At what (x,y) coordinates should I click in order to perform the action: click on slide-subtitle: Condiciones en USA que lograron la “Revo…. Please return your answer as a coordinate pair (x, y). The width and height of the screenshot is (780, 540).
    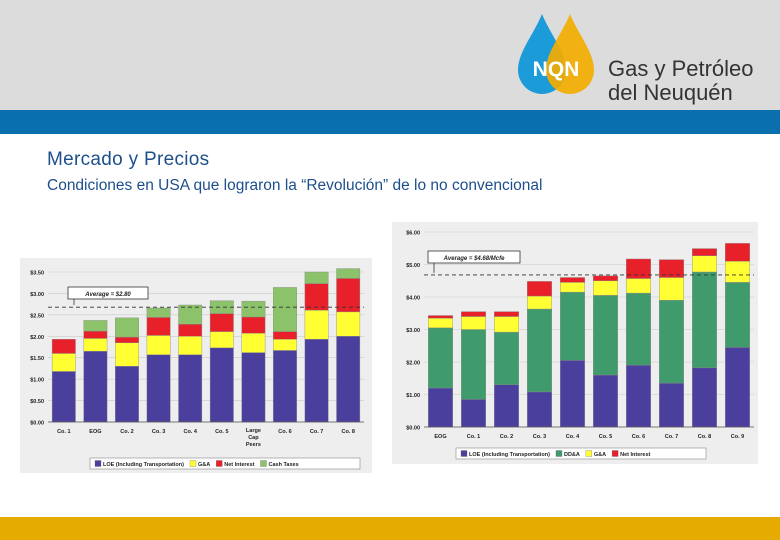
    Looking at the image, I should click on (295, 185).